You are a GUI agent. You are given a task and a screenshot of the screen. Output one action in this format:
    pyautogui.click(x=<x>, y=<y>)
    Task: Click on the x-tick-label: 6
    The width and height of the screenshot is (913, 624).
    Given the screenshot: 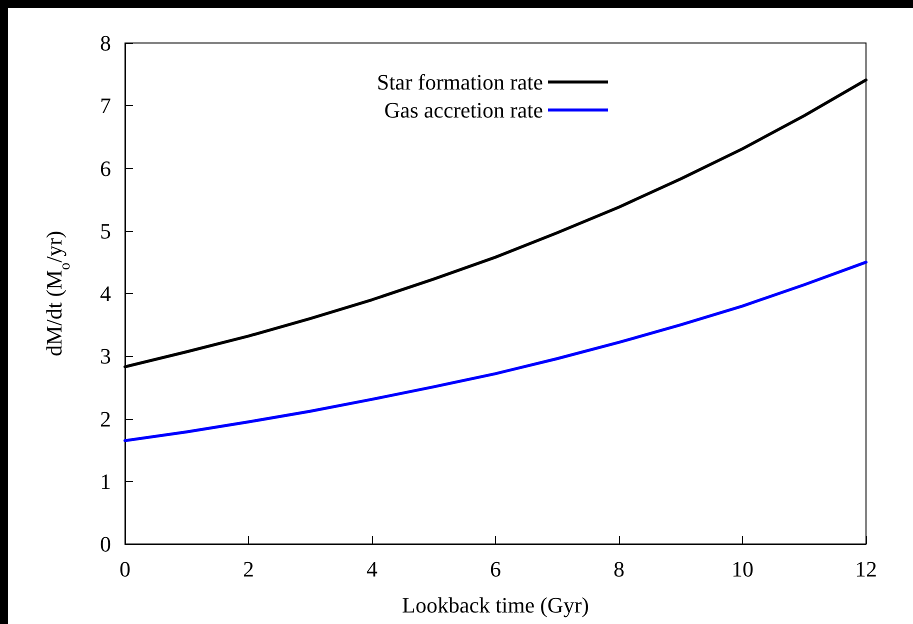 What is the action you would take?
    pyautogui.click(x=495, y=569)
    